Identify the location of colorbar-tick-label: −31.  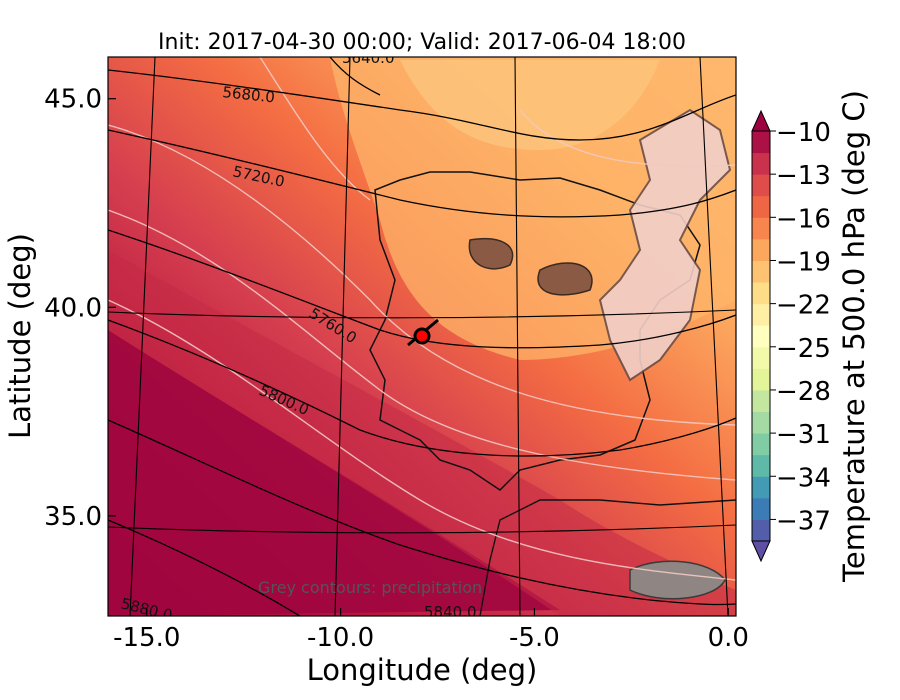
(803, 435).